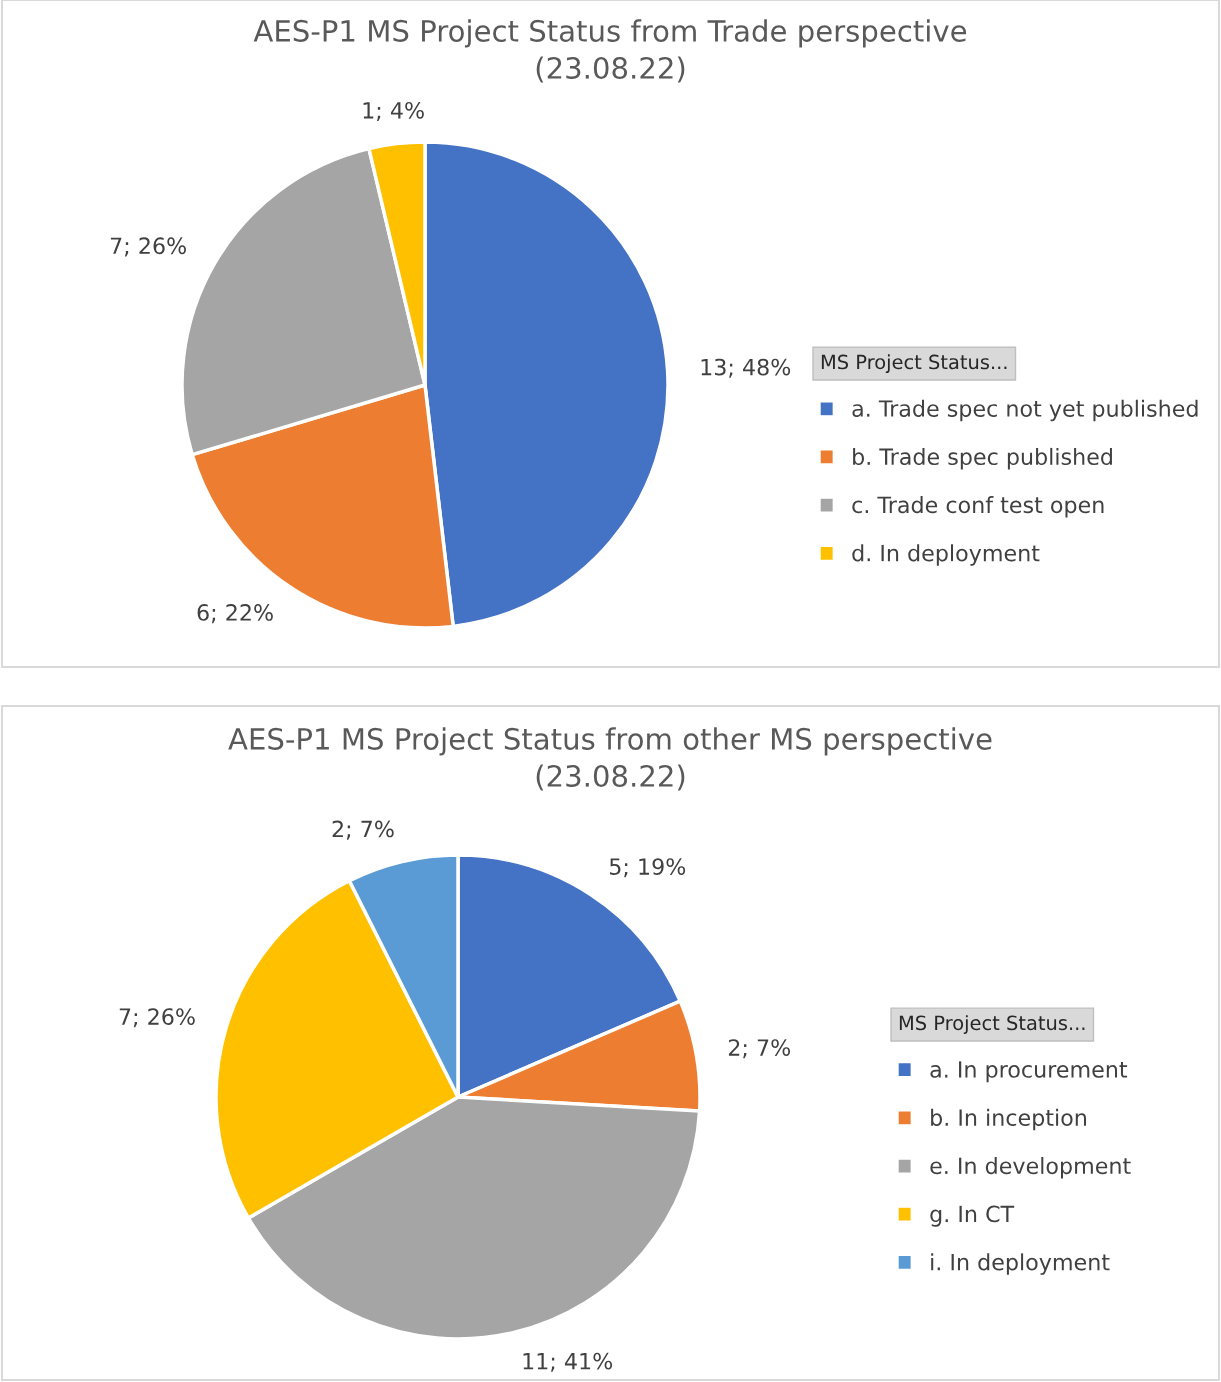 This screenshot has width=1221, height=1382. Describe the element at coordinates (1025, 410) in the screenshot. I see `legend-label: a. Trade spec not yet published` at that location.